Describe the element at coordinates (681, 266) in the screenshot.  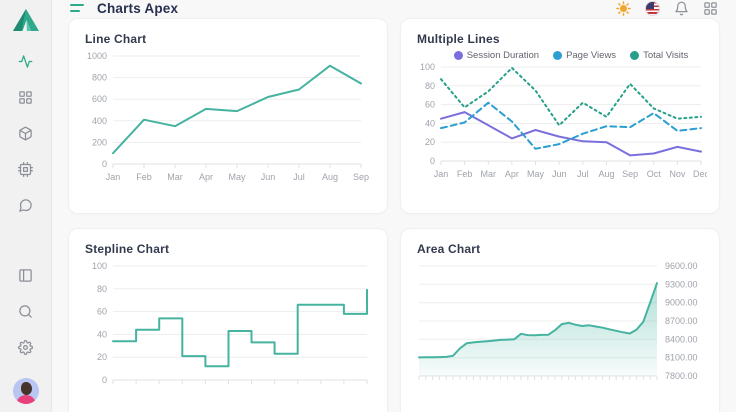
I see `svg-text: 9600.00` at that location.